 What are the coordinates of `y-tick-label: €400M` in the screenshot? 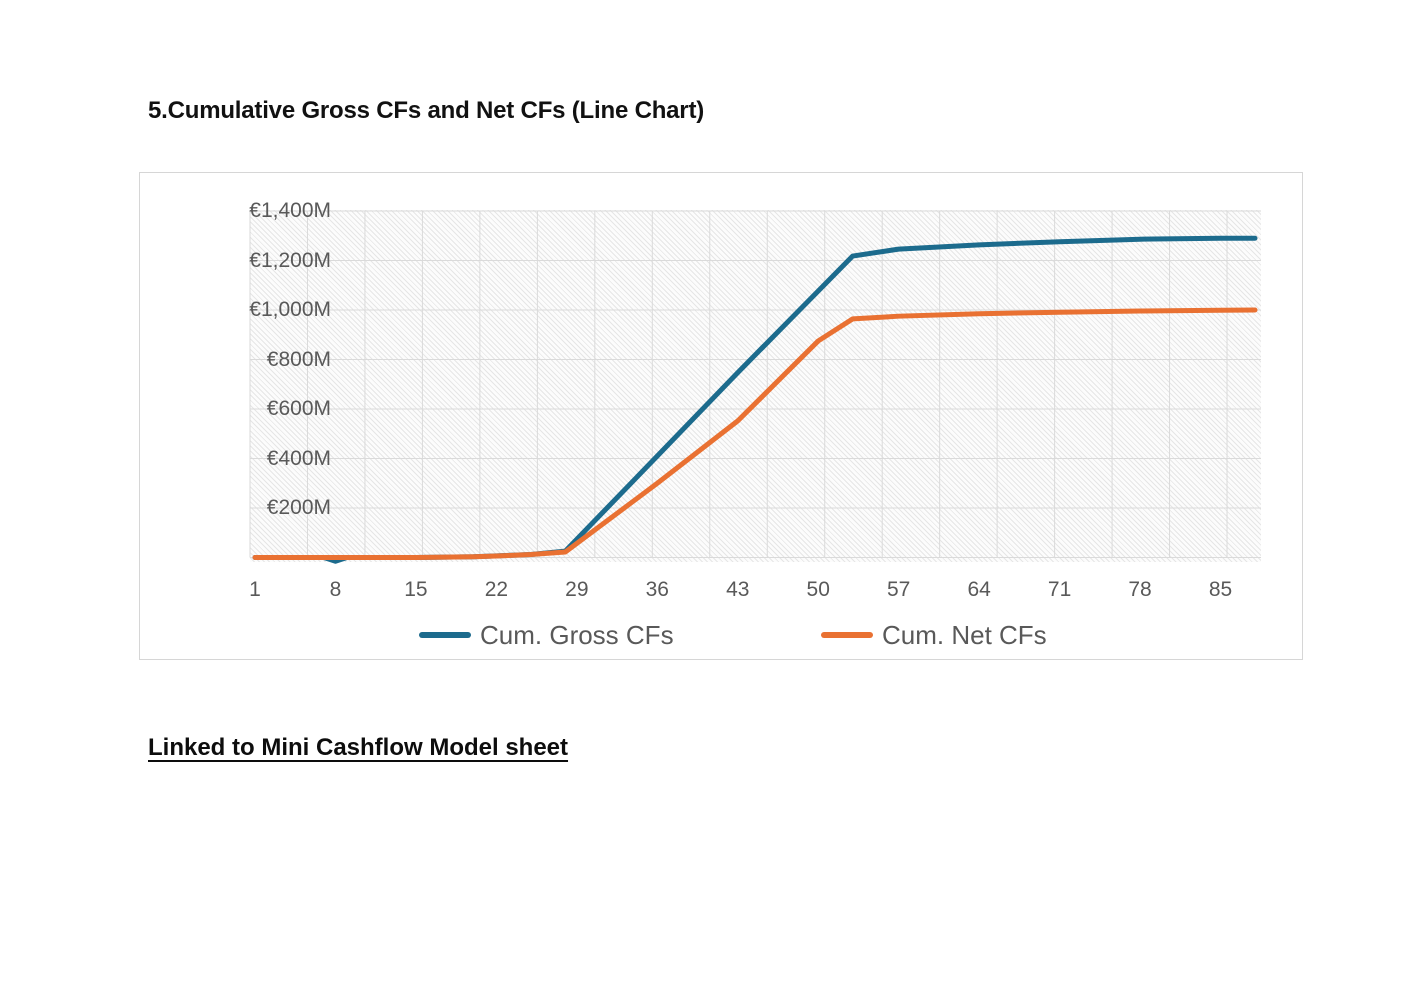 It's located at (298, 458).